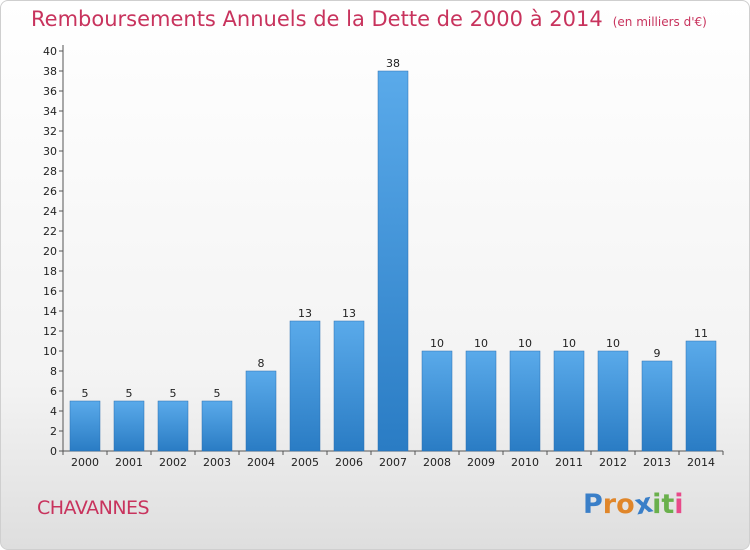 Image resolution: width=750 pixels, height=550 pixels. What do you see at coordinates (657, 462) in the screenshot?
I see `x-tick-label: 2013` at bounding box center [657, 462].